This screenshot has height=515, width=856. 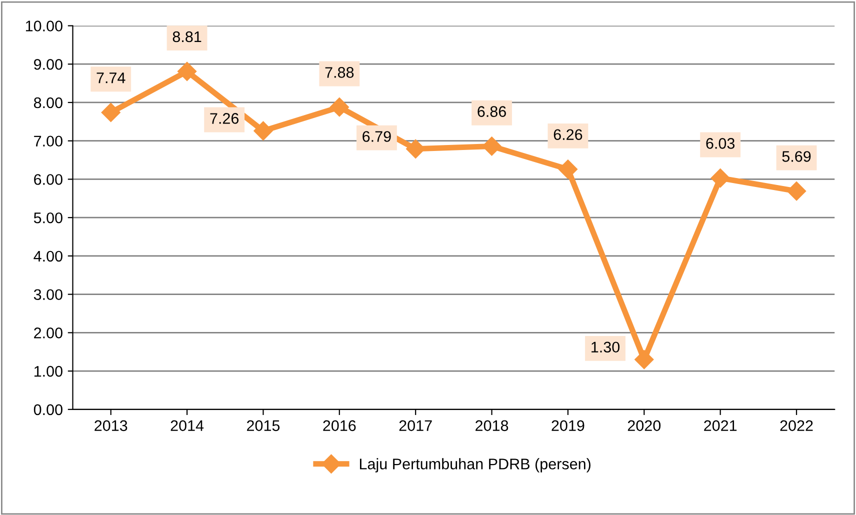 What do you see at coordinates (376, 136) in the screenshot?
I see `data-label: 6.79` at bounding box center [376, 136].